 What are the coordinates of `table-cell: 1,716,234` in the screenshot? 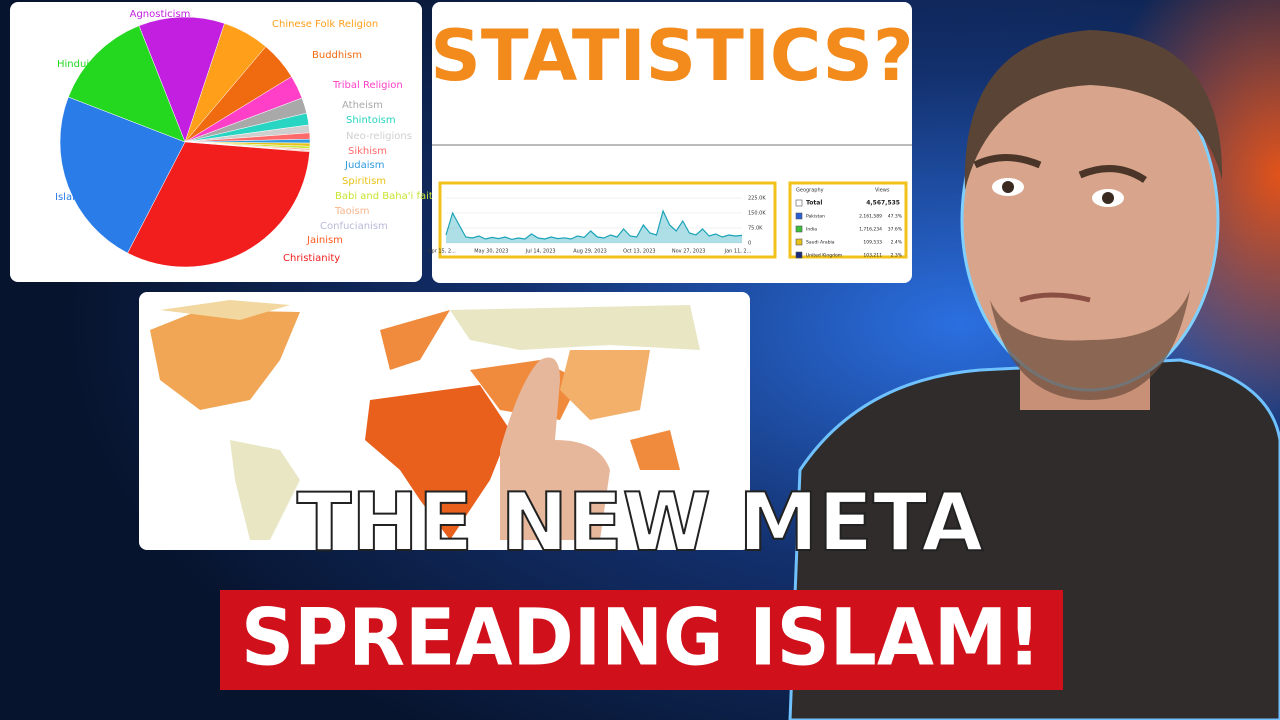 It's located at (870, 230).